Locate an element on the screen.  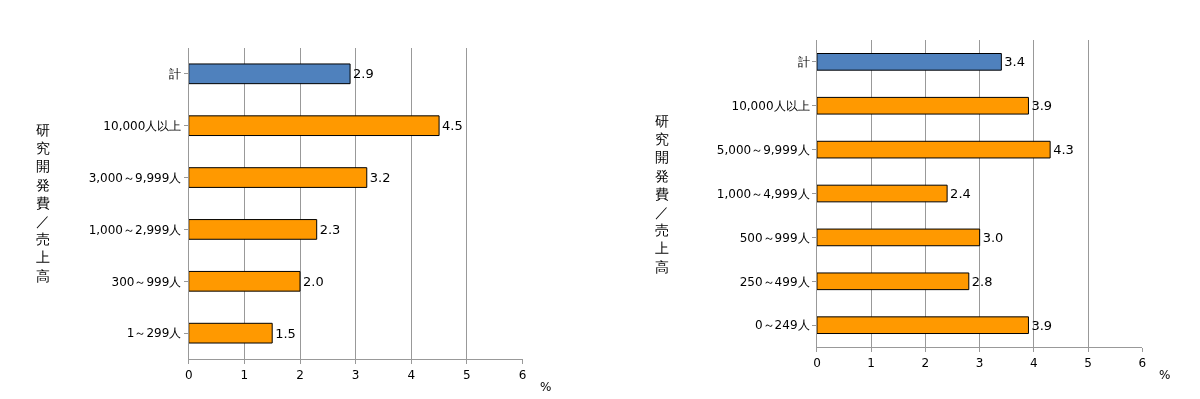
data-label: 4.3 is located at coordinates (1063, 150).